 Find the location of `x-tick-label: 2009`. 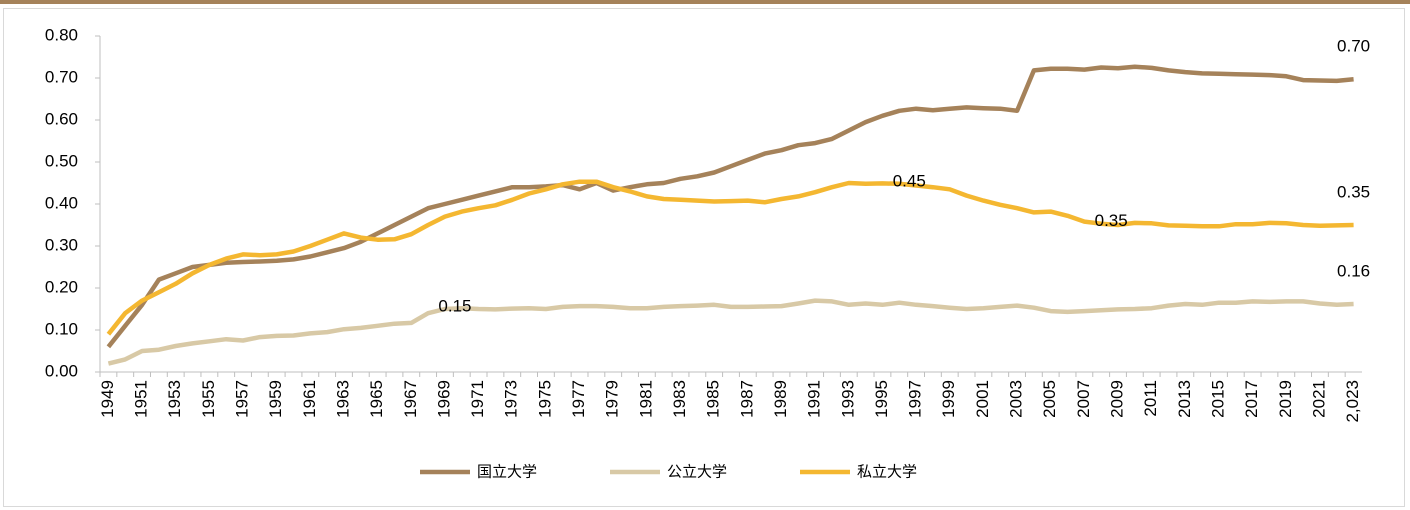

x-tick-label: 2009 is located at coordinates (1116, 399).